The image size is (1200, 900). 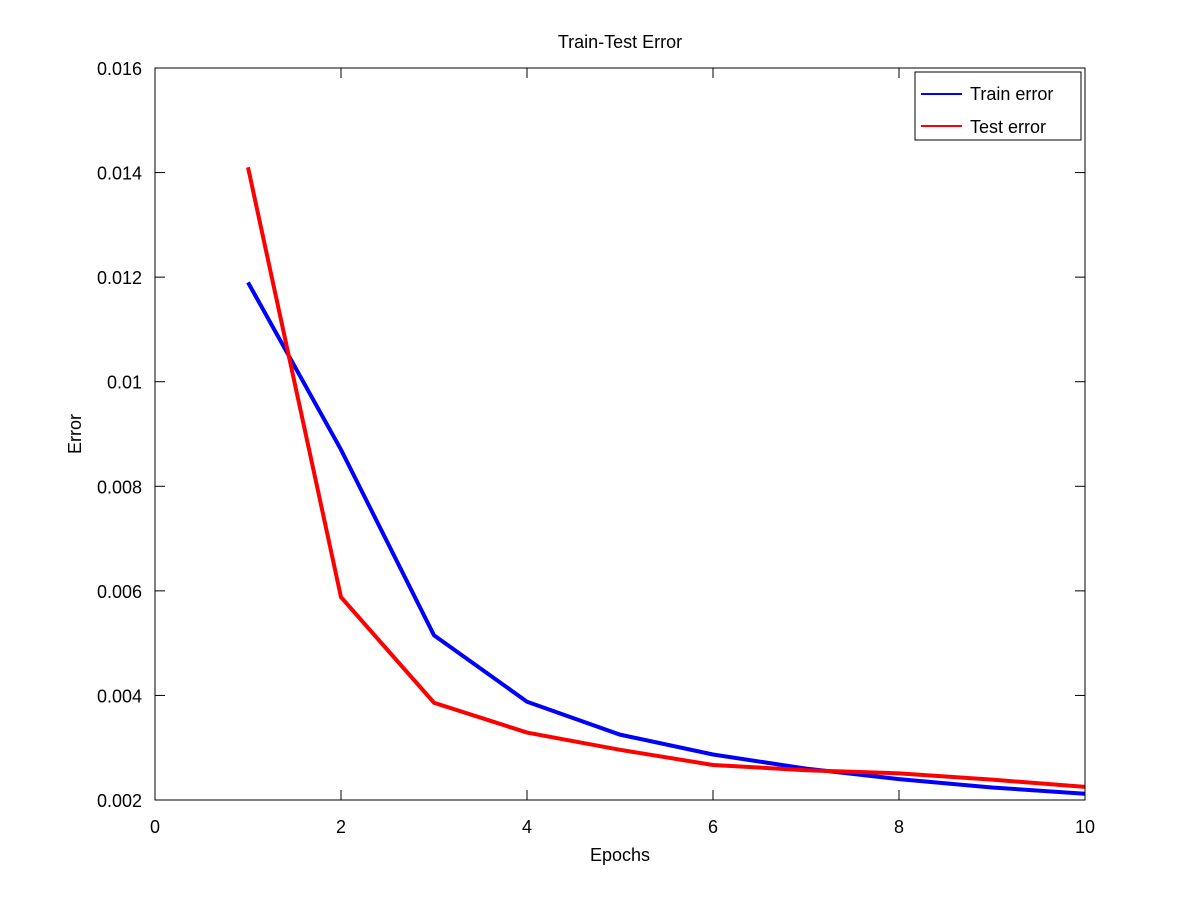 What do you see at coordinates (119, 278) in the screenshot?
I see `y-tick-label: 0.012` at bounding box center [119, 278].